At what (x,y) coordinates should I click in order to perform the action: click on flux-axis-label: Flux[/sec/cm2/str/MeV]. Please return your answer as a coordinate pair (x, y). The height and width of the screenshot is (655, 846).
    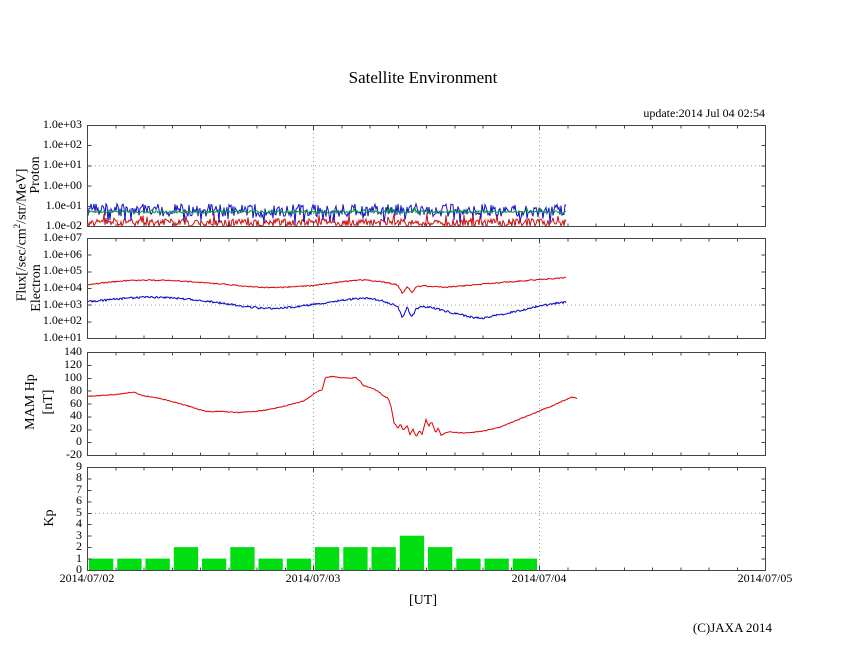
    Looking at the image, I should click on (19, 235).